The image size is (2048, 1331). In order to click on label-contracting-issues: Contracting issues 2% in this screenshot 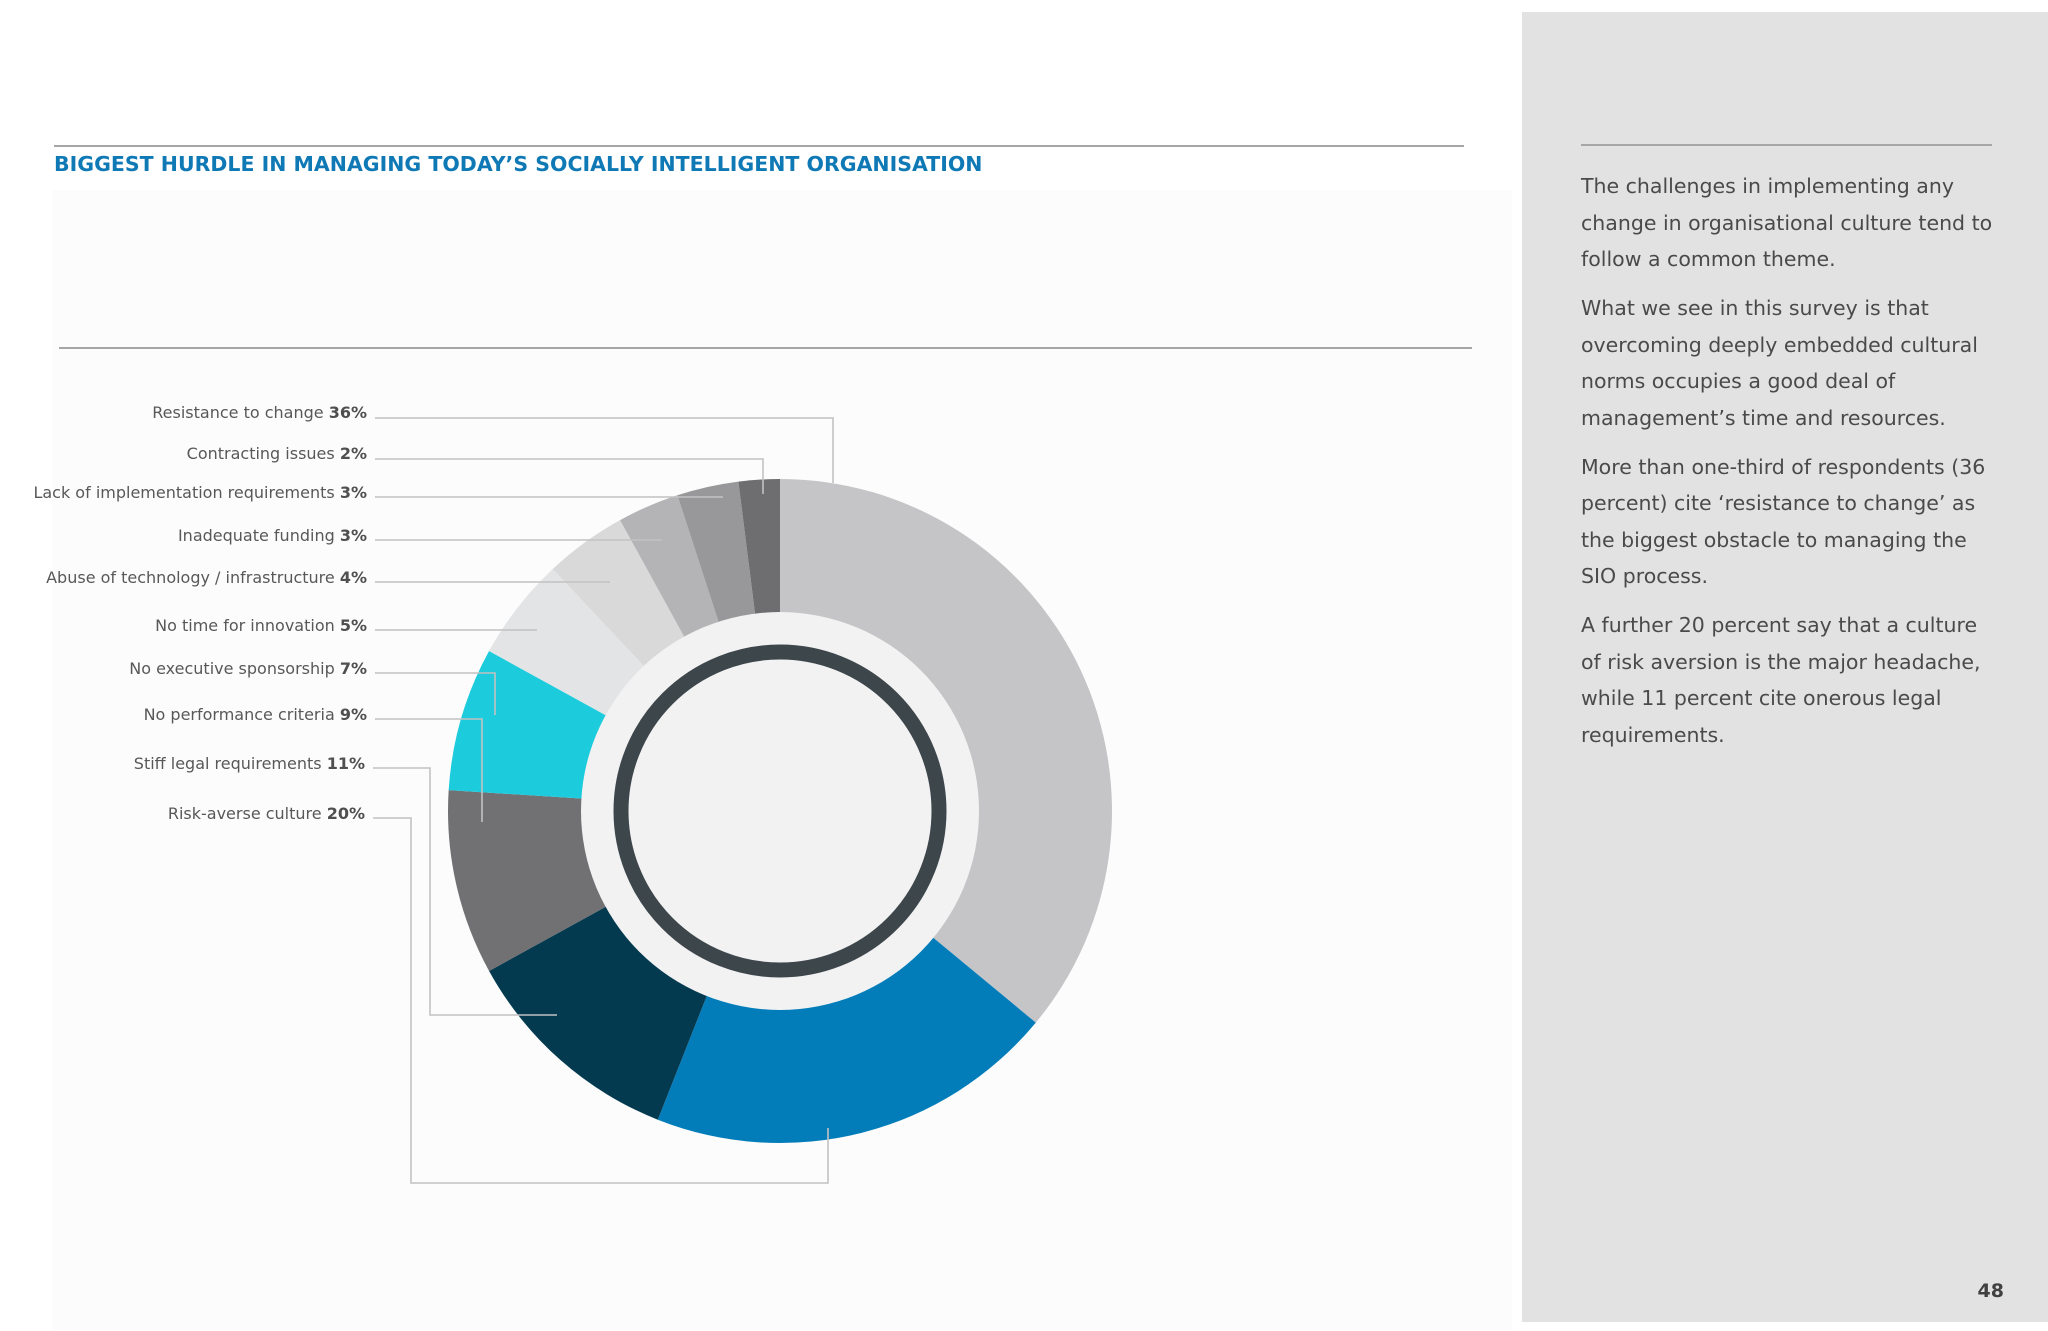, I will do `click(277, 453)`.